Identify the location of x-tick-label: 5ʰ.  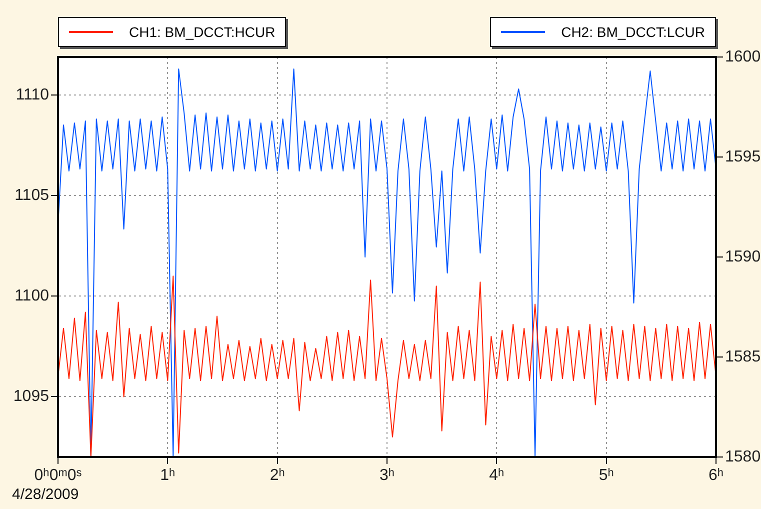
(606, 475).